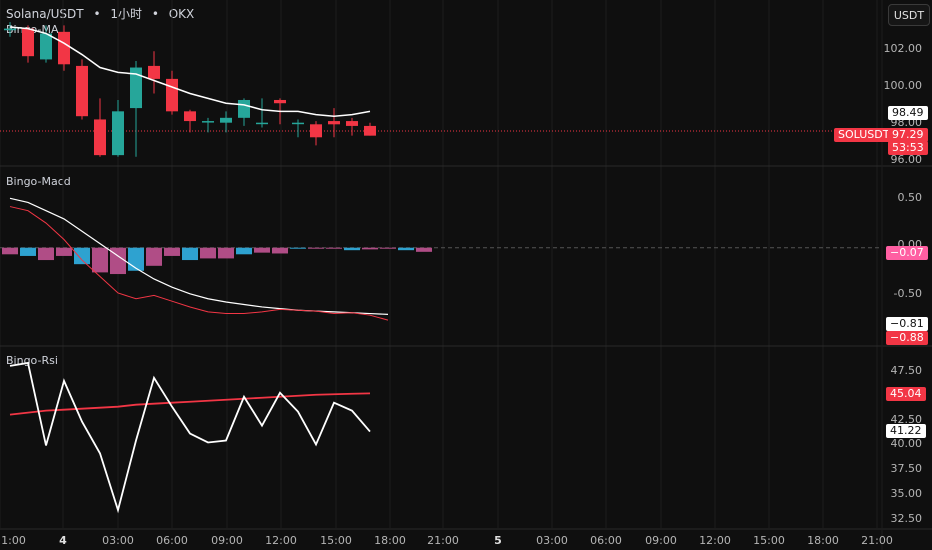 This screenshot has height=550, width=932. Describe the element at coordinates (63, 540) in the screenshot. I see `time-axis-tick: 4` at that location.